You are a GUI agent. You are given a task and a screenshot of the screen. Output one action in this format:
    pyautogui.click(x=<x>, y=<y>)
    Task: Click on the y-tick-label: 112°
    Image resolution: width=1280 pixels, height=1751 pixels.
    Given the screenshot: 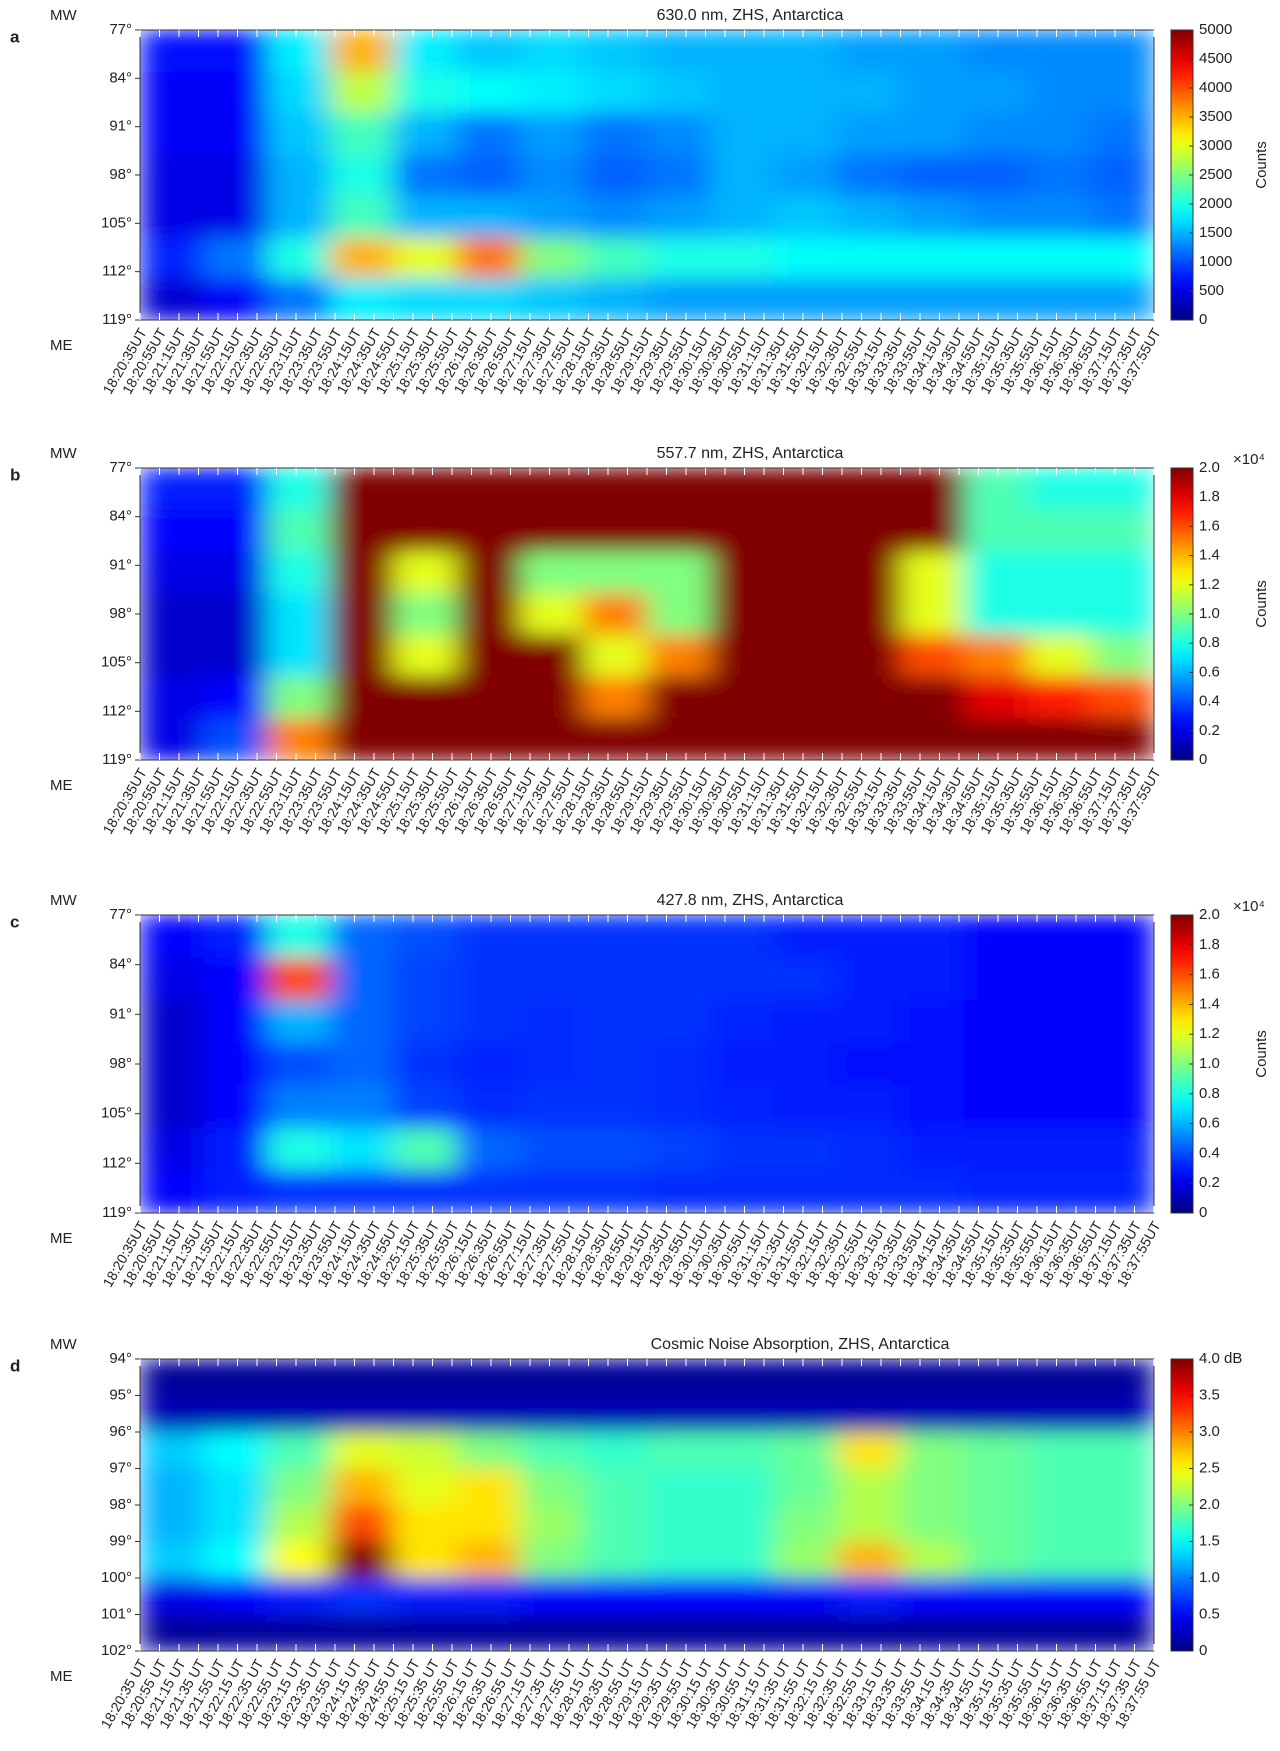 What is the action you would take?
    pyautogui.click(x=117, y=271)
    